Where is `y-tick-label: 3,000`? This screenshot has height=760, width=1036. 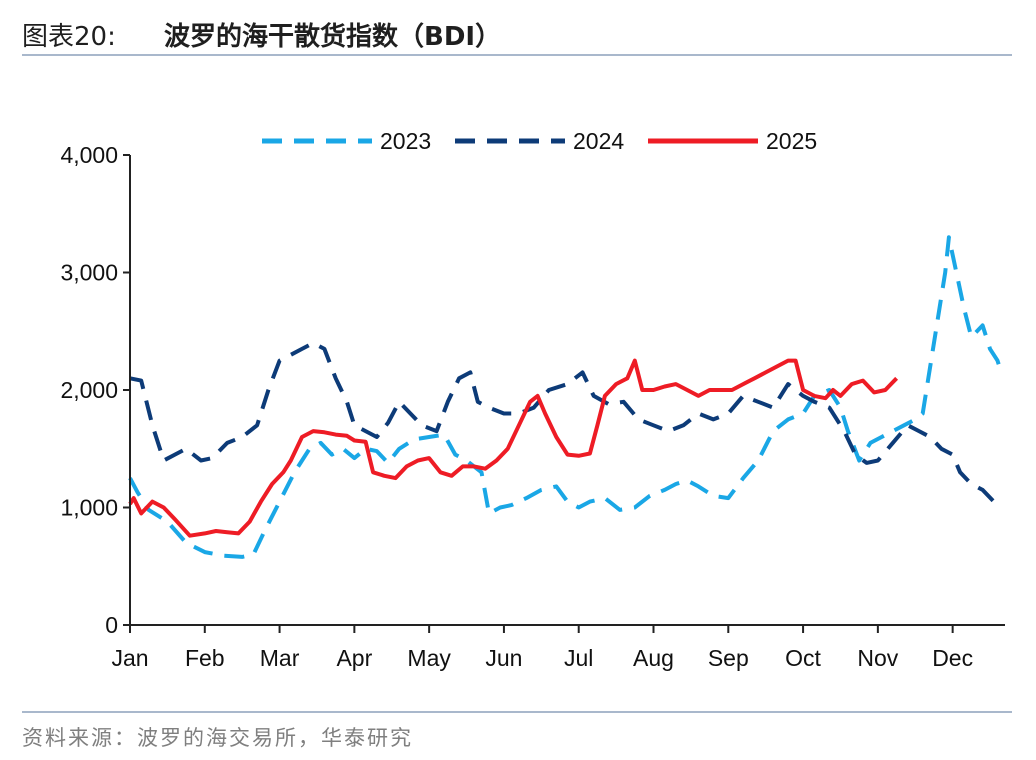
y-tick-label: 3,000 is located at coordinates (89, 273).